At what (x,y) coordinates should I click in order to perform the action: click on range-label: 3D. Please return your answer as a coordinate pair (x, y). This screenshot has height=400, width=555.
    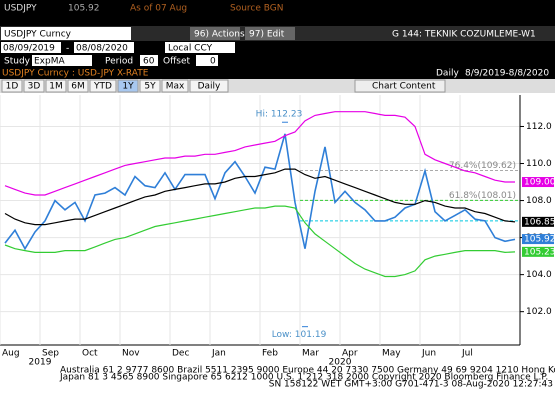
    Looking at the image, I should click on (34, 87).